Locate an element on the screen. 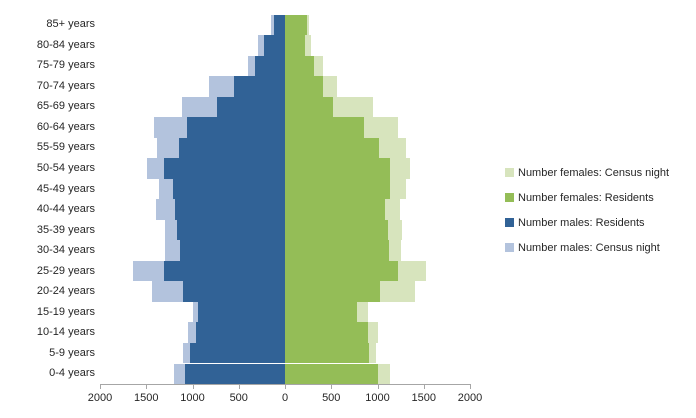 Image resolution: width=696 pixels, height=418 pixels. bar-number-males-residents-50-54-years is located at coordinates (224, 168).